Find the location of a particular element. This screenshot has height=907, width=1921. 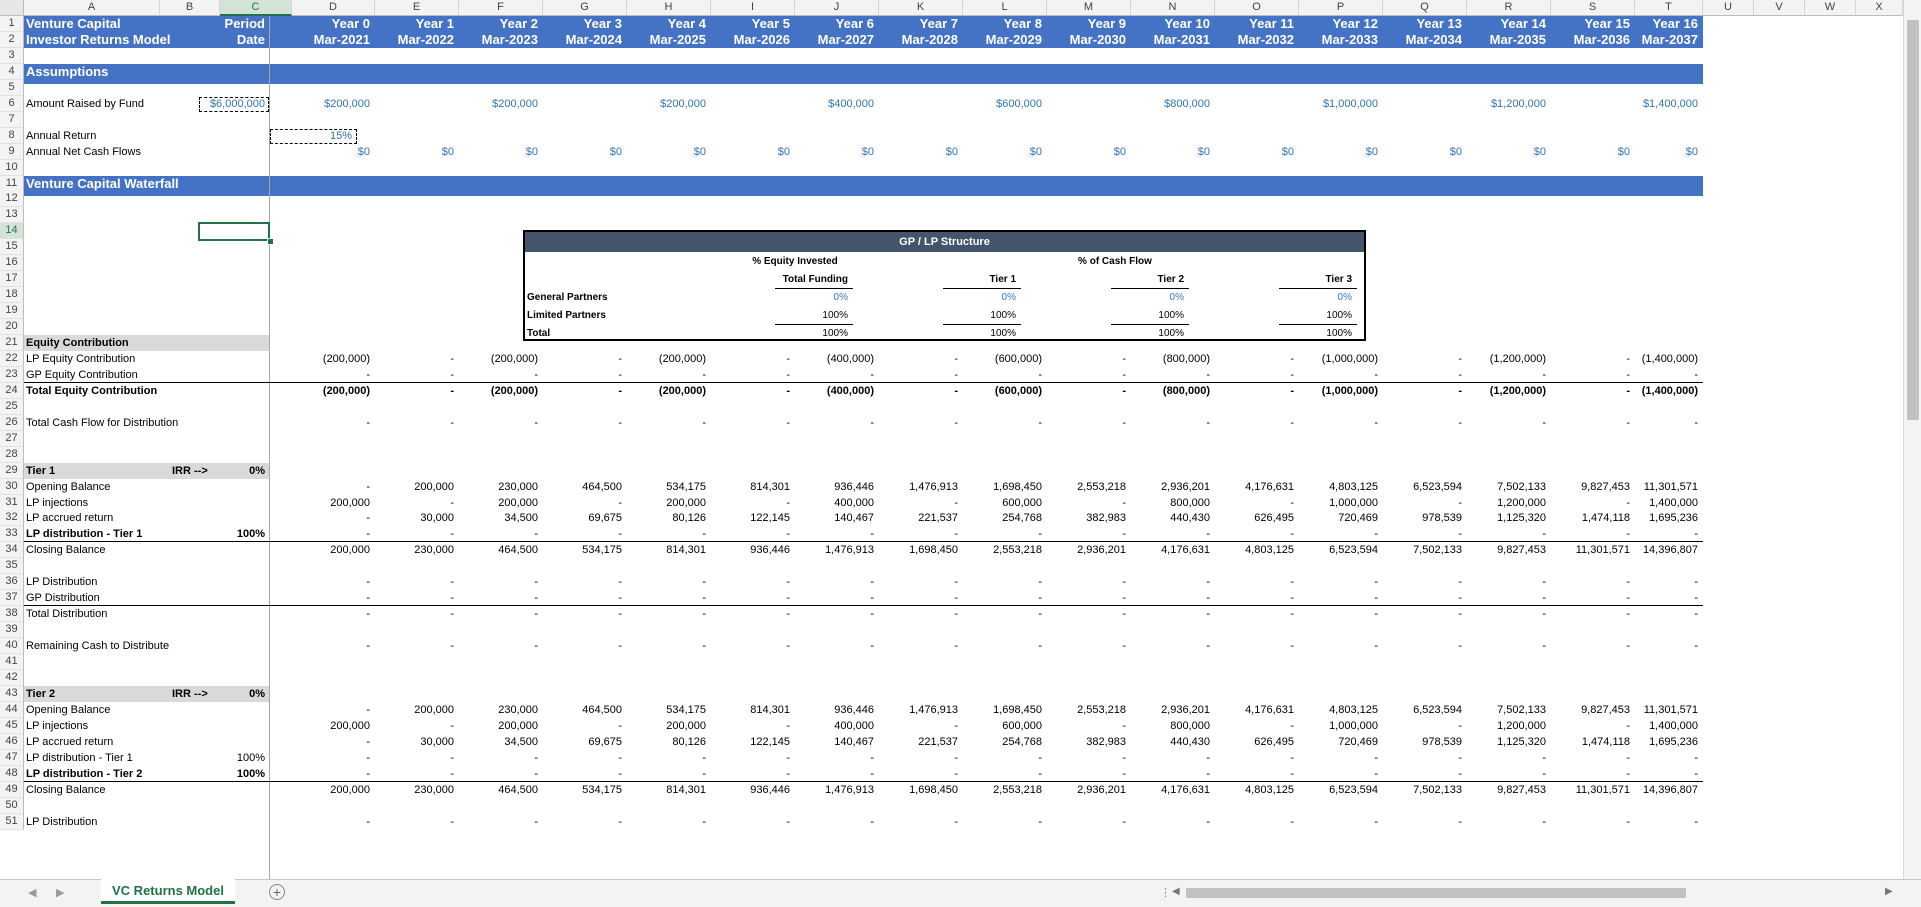

column-header: T is located at coordinates (1669, 8).